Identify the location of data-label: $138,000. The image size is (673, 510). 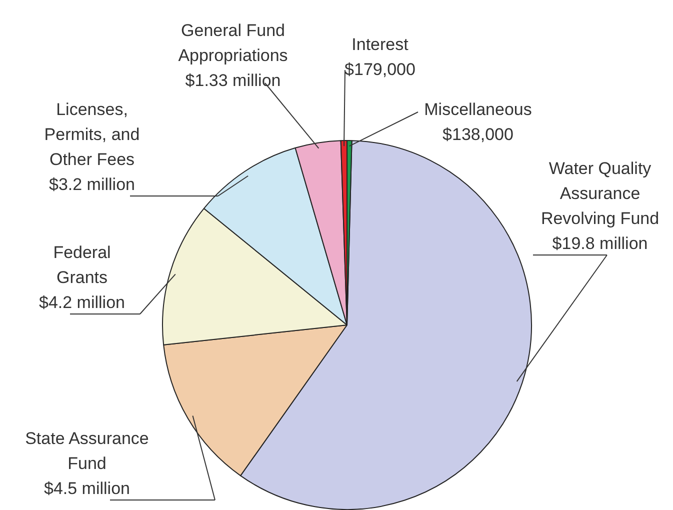
(478, 134).